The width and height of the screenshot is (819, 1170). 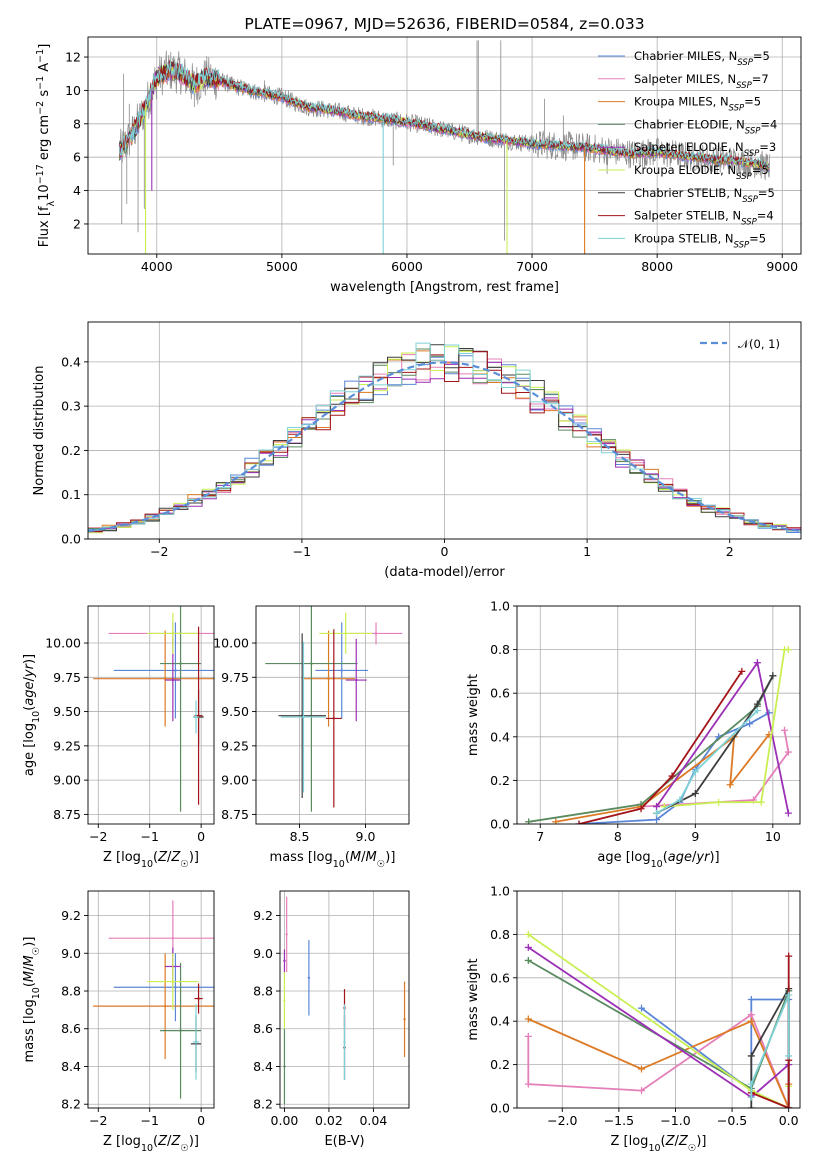 I want to click on x-tick-label: 9000, so click(x=782, y=266).